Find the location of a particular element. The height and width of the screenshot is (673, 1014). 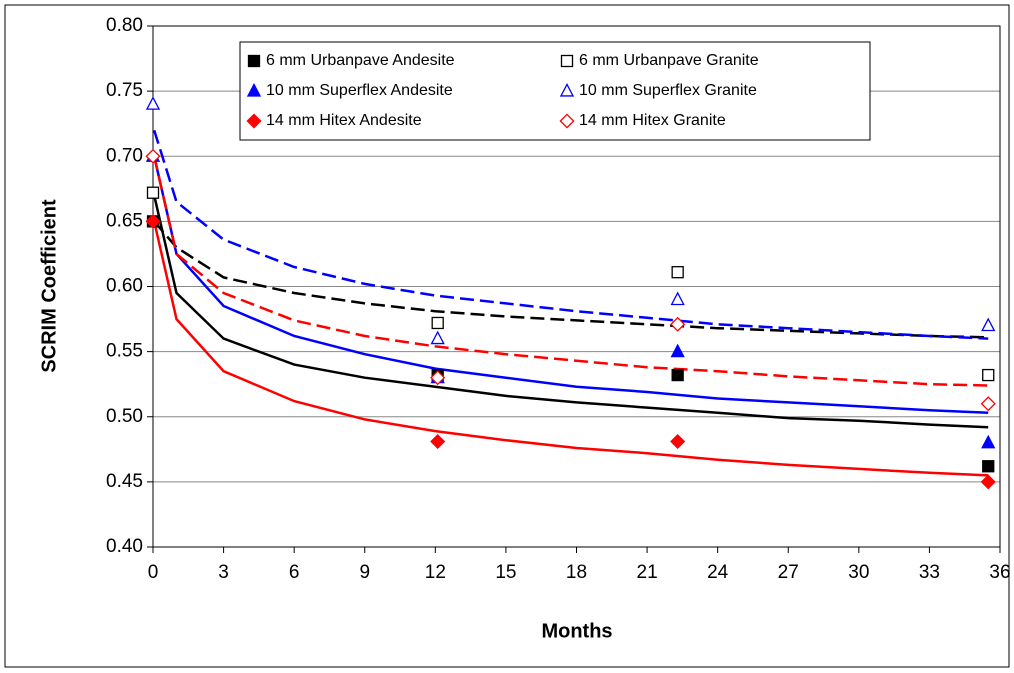

legend-label: 14 mm Hitex Andesite is located at coordinates (344, 120).